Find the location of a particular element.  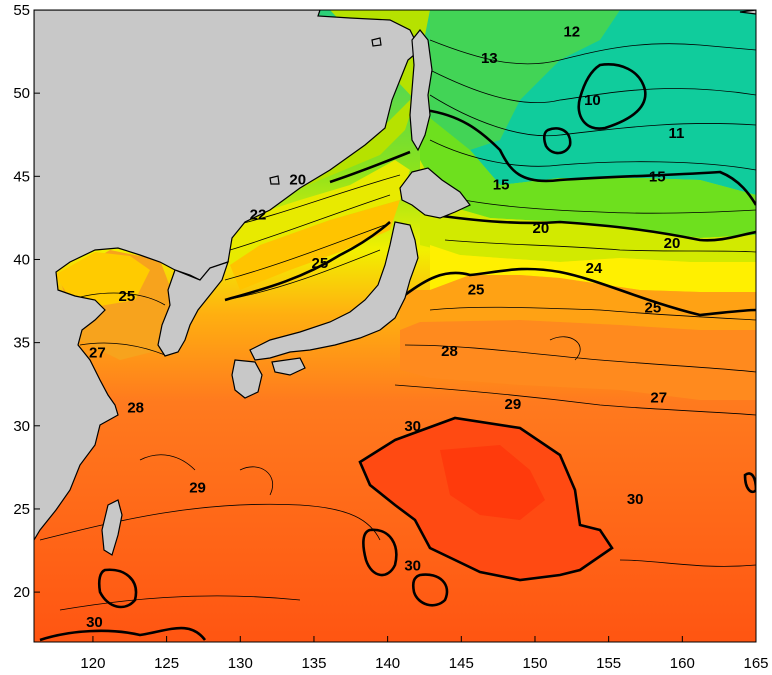

y-axis: 55 50 45 40 35 30 25 20 is located at coordinates (26, 301).